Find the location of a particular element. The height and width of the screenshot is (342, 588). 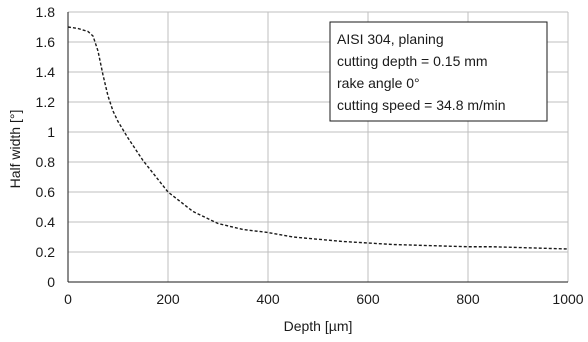

y-tick-label: 0.6 is located at coordinates (46, 192).